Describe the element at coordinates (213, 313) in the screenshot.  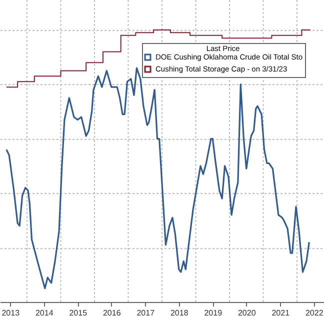
I see `x-tick-label: 2019` at that location.